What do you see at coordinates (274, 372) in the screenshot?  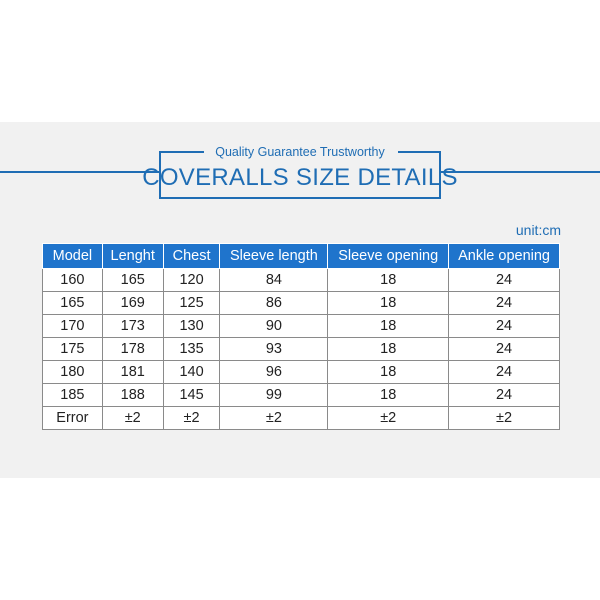 I see `table-cell: 96` at bounding box center [274, 372].